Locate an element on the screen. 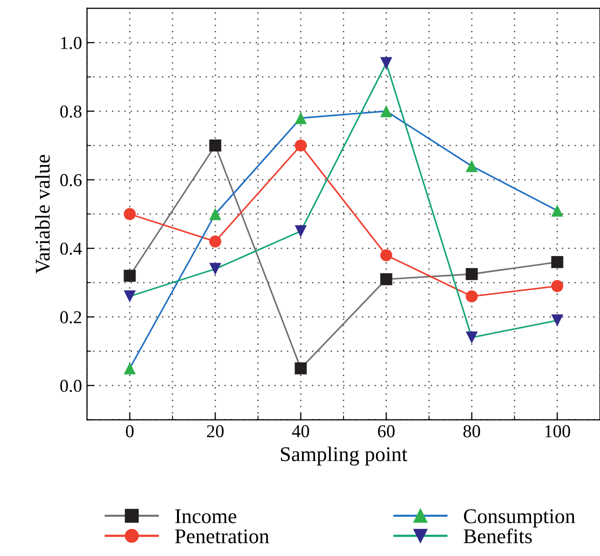  legend-label: Benefits is located at coordinates (498, 536).